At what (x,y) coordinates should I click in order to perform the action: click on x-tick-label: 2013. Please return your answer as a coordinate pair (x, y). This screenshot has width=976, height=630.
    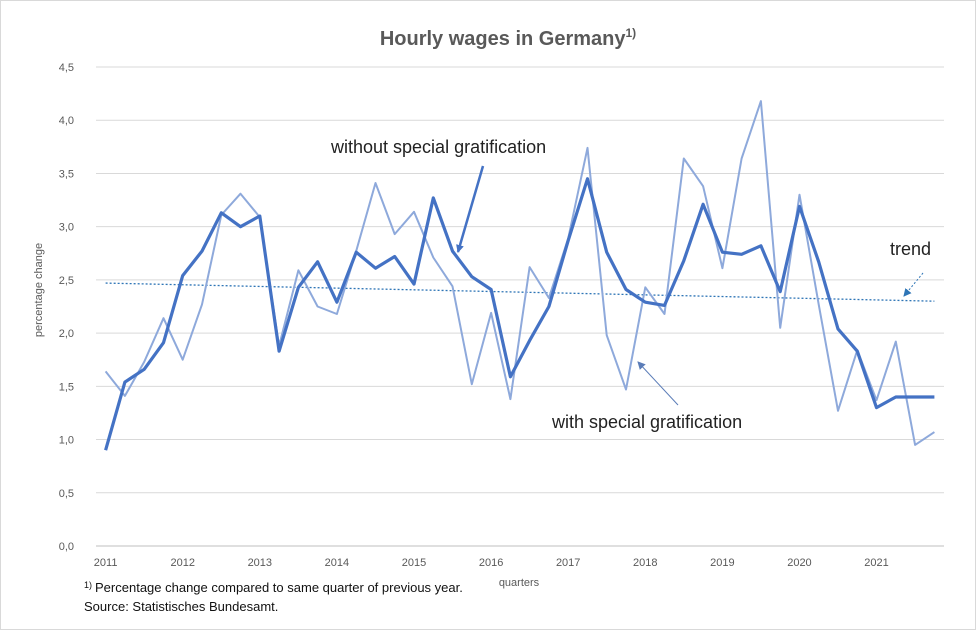
    Looking at the image, I should click on (260, 563).